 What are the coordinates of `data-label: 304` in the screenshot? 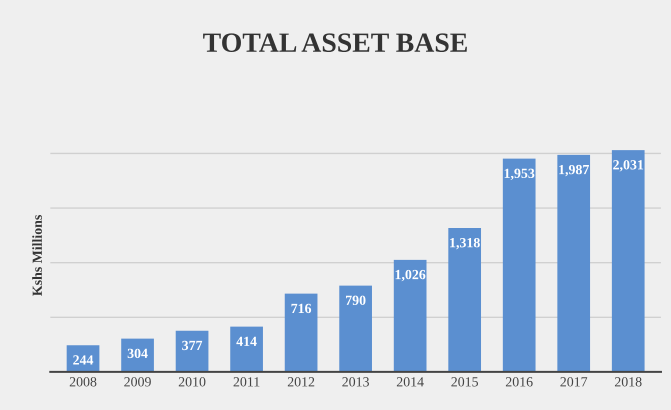 It's located at (138, 353).